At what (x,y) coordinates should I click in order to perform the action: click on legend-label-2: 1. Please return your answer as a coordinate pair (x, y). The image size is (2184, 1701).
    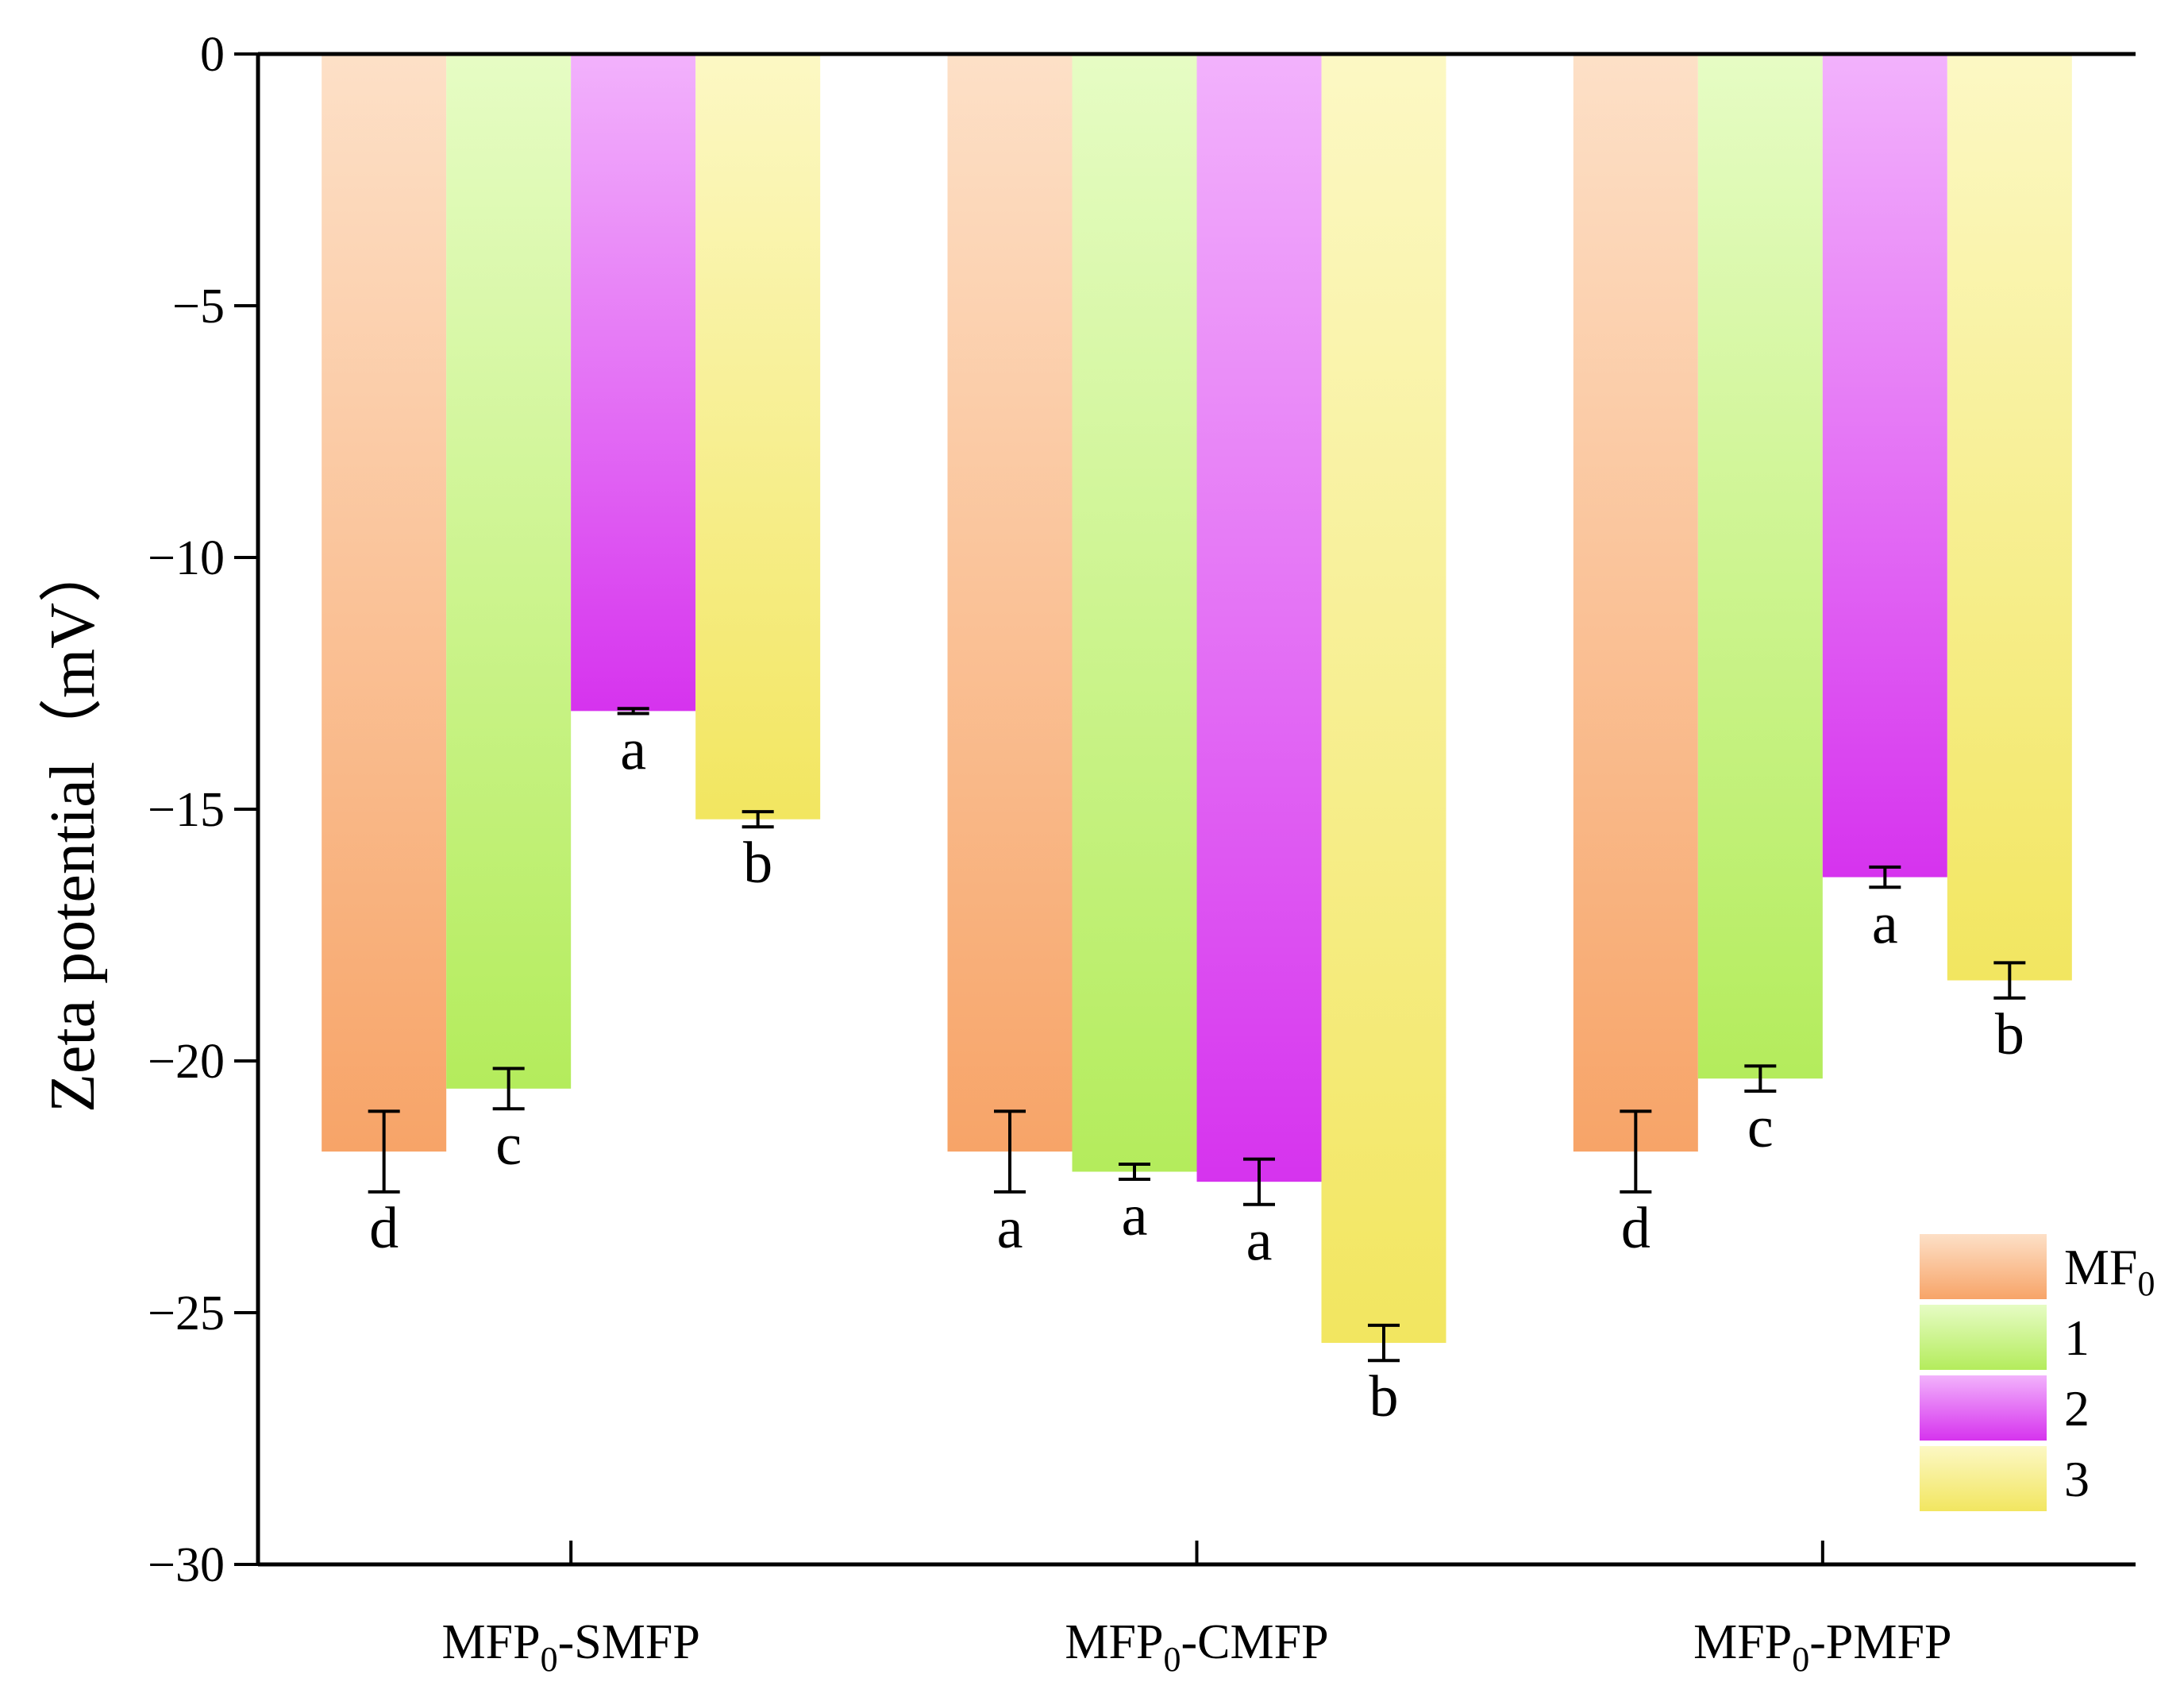
    Looking at the image, I should click on (2077, 1338).